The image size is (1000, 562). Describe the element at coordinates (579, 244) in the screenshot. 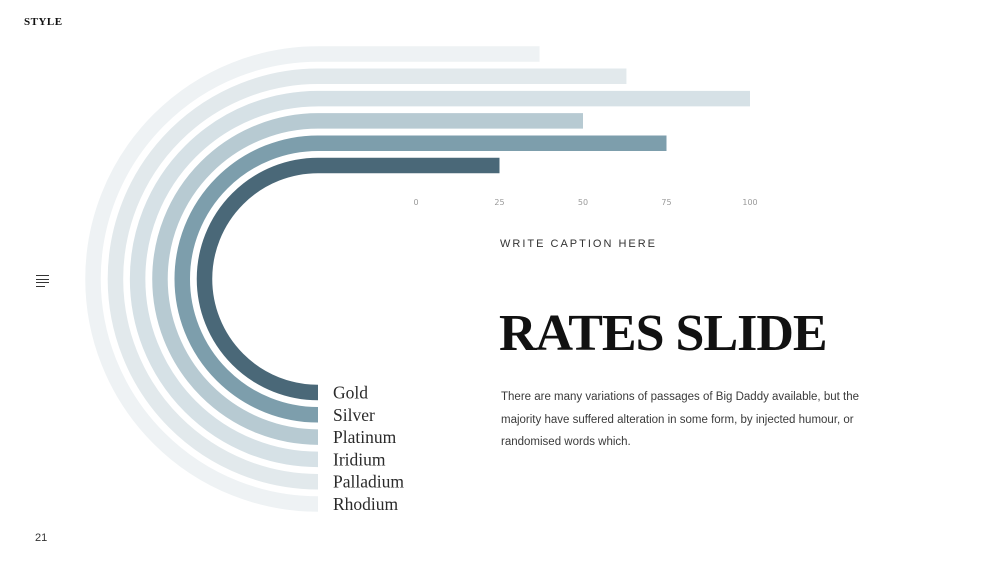

I see `chart-caption: WRITE CAPTION HERE` at that location.